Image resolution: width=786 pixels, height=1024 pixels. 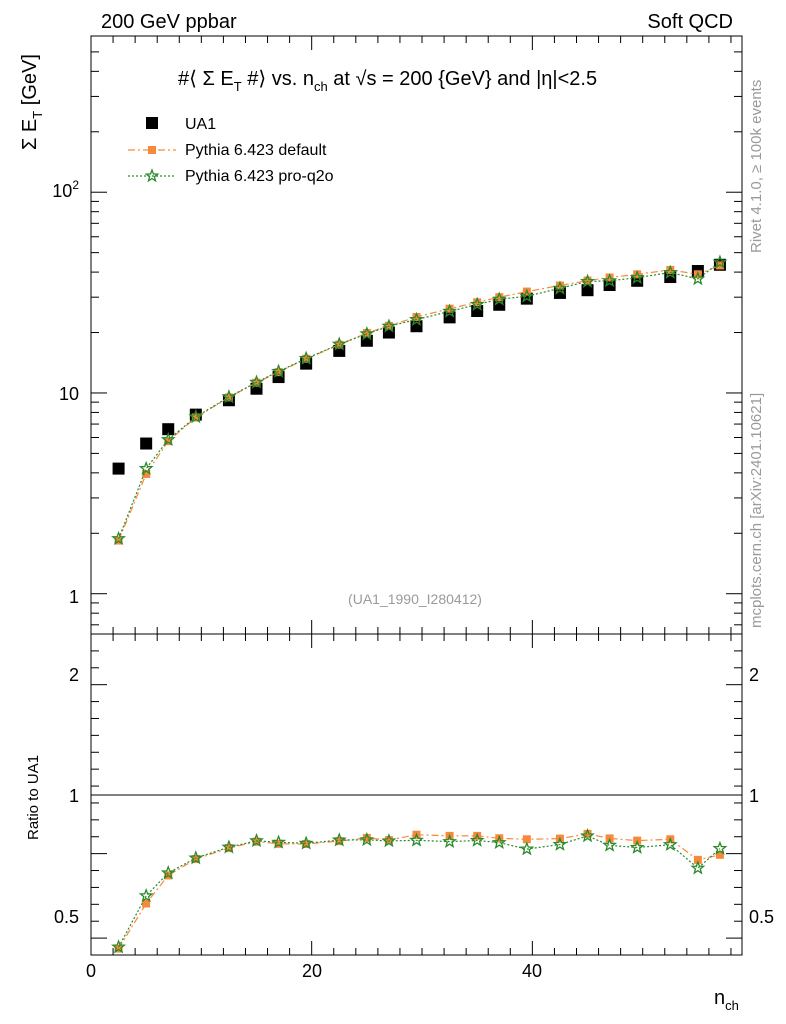 What do you see at coordinates (754, 675) in the screenshot?
I see `ratio-tick-label-right-2: 2` at bounding box center [754, 675].